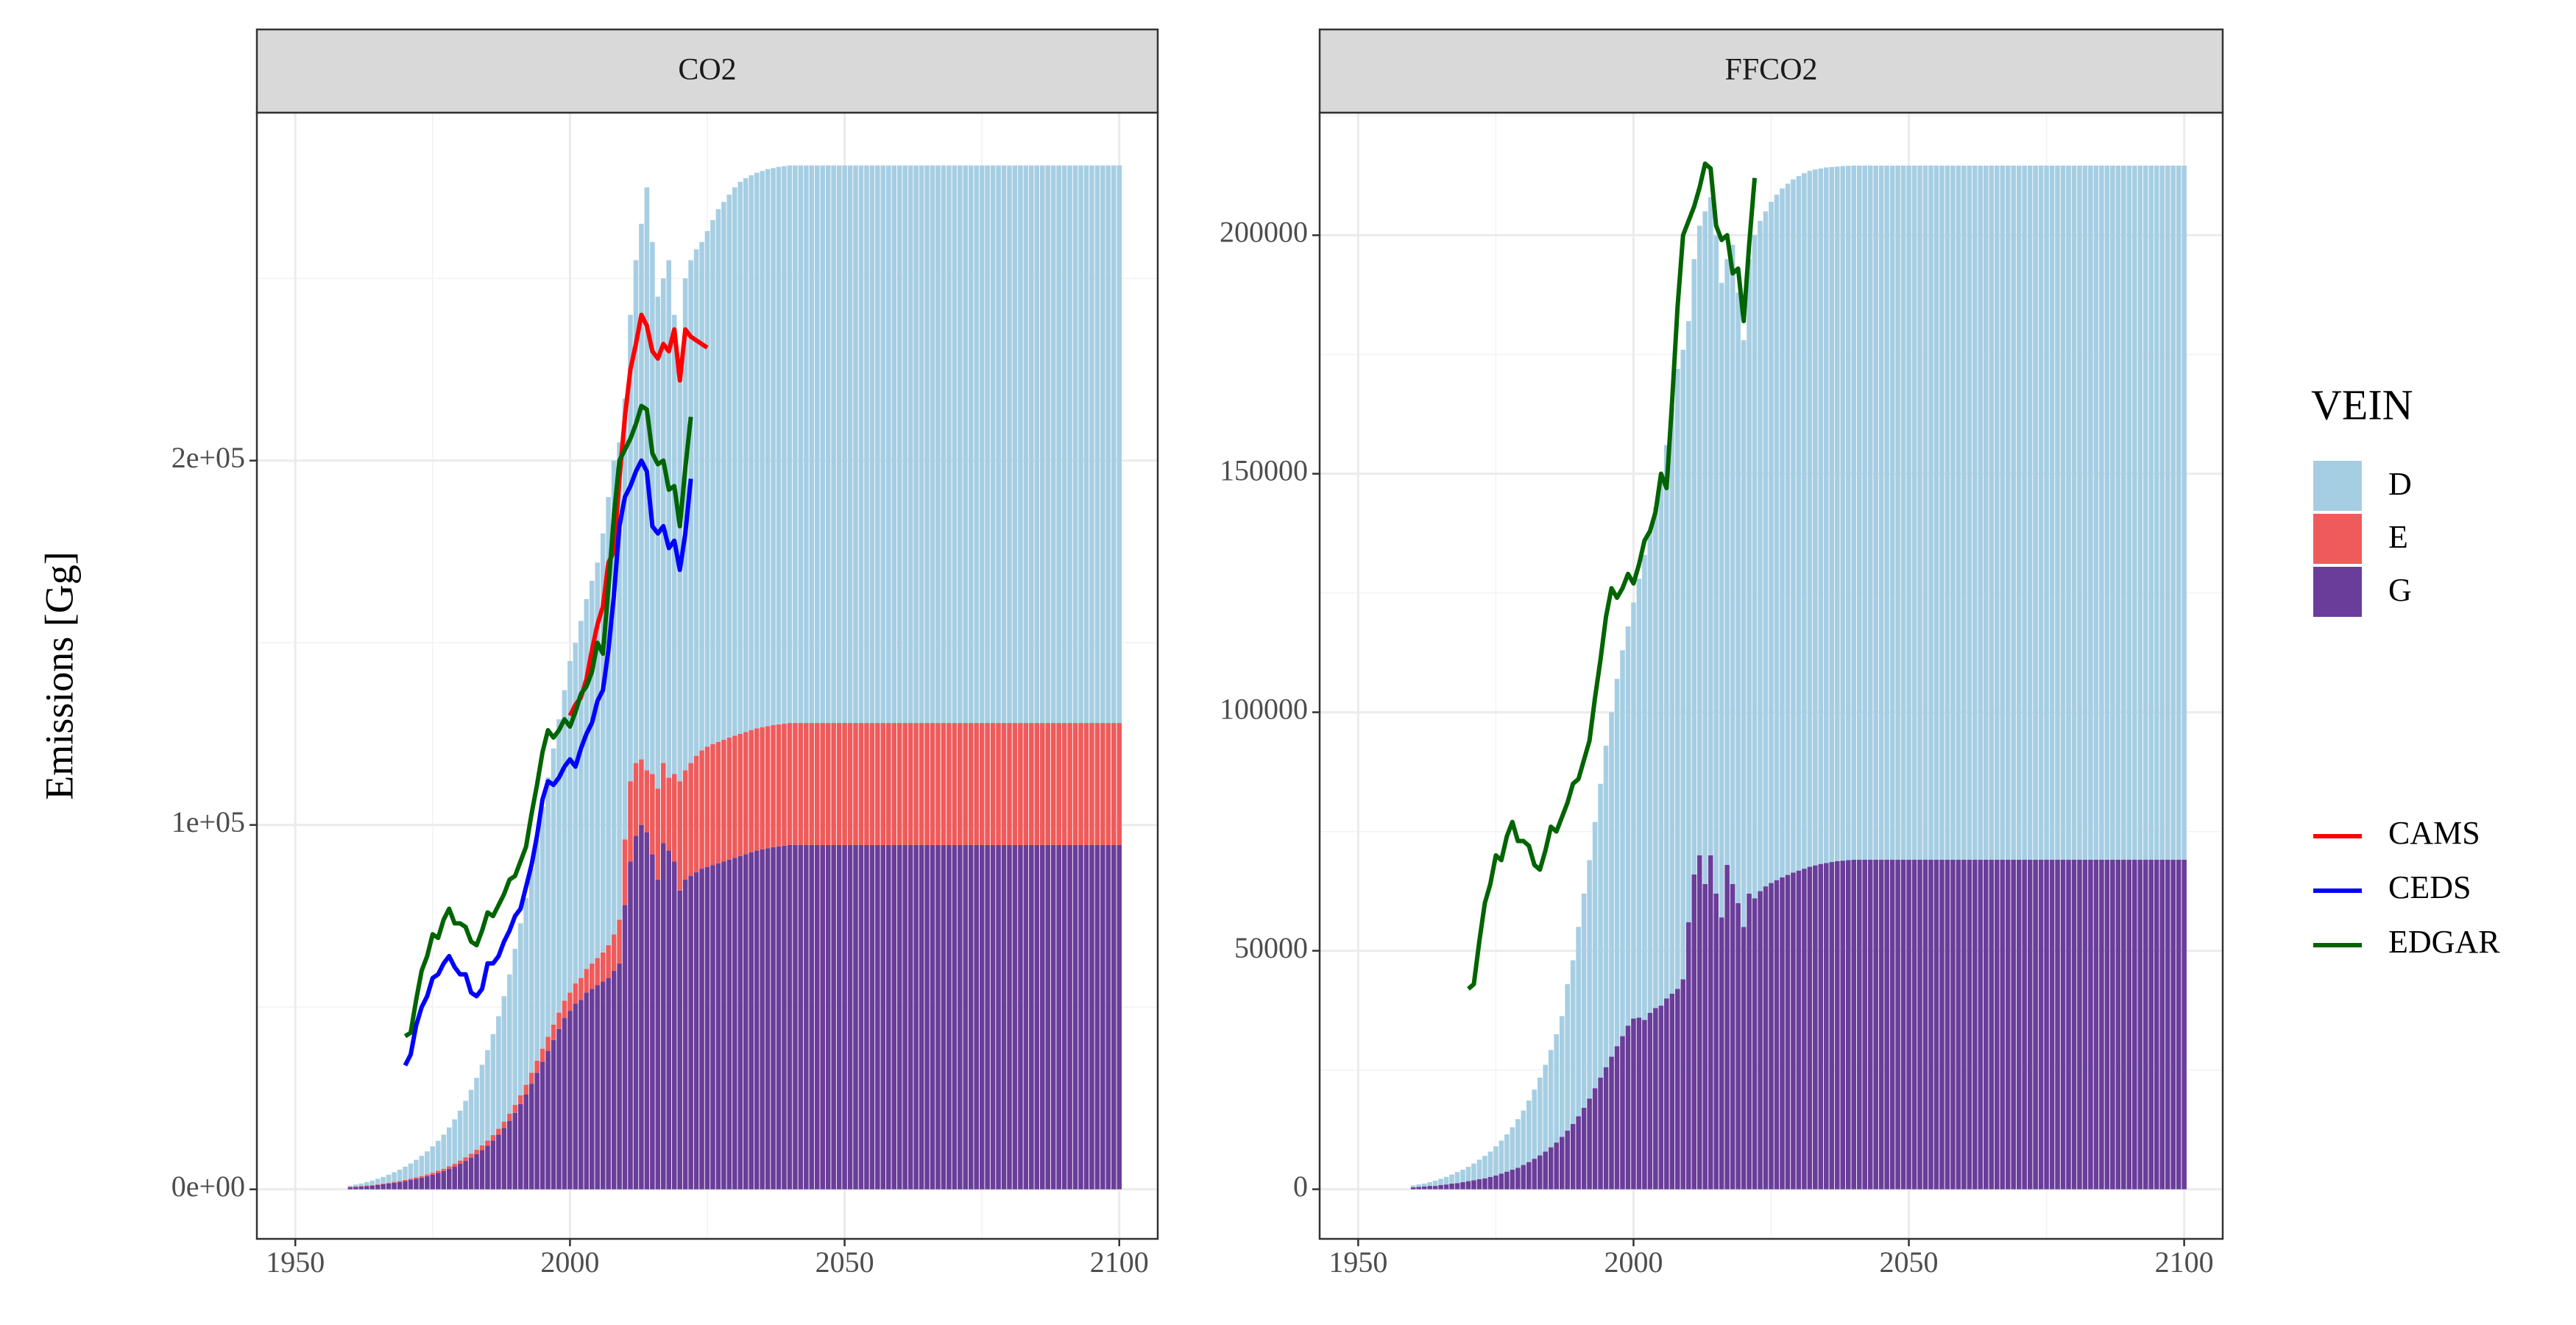 The image size is (2576, 1325). I want to click on legend-label: CAMS, so click(2434, 833).